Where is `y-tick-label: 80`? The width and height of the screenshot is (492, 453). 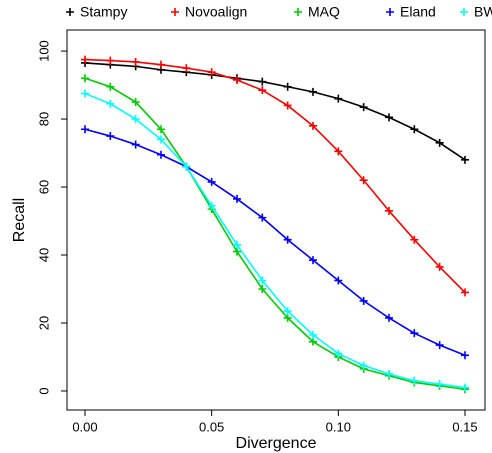 y-tick-label: 80 is located at coordinates (43, 119).